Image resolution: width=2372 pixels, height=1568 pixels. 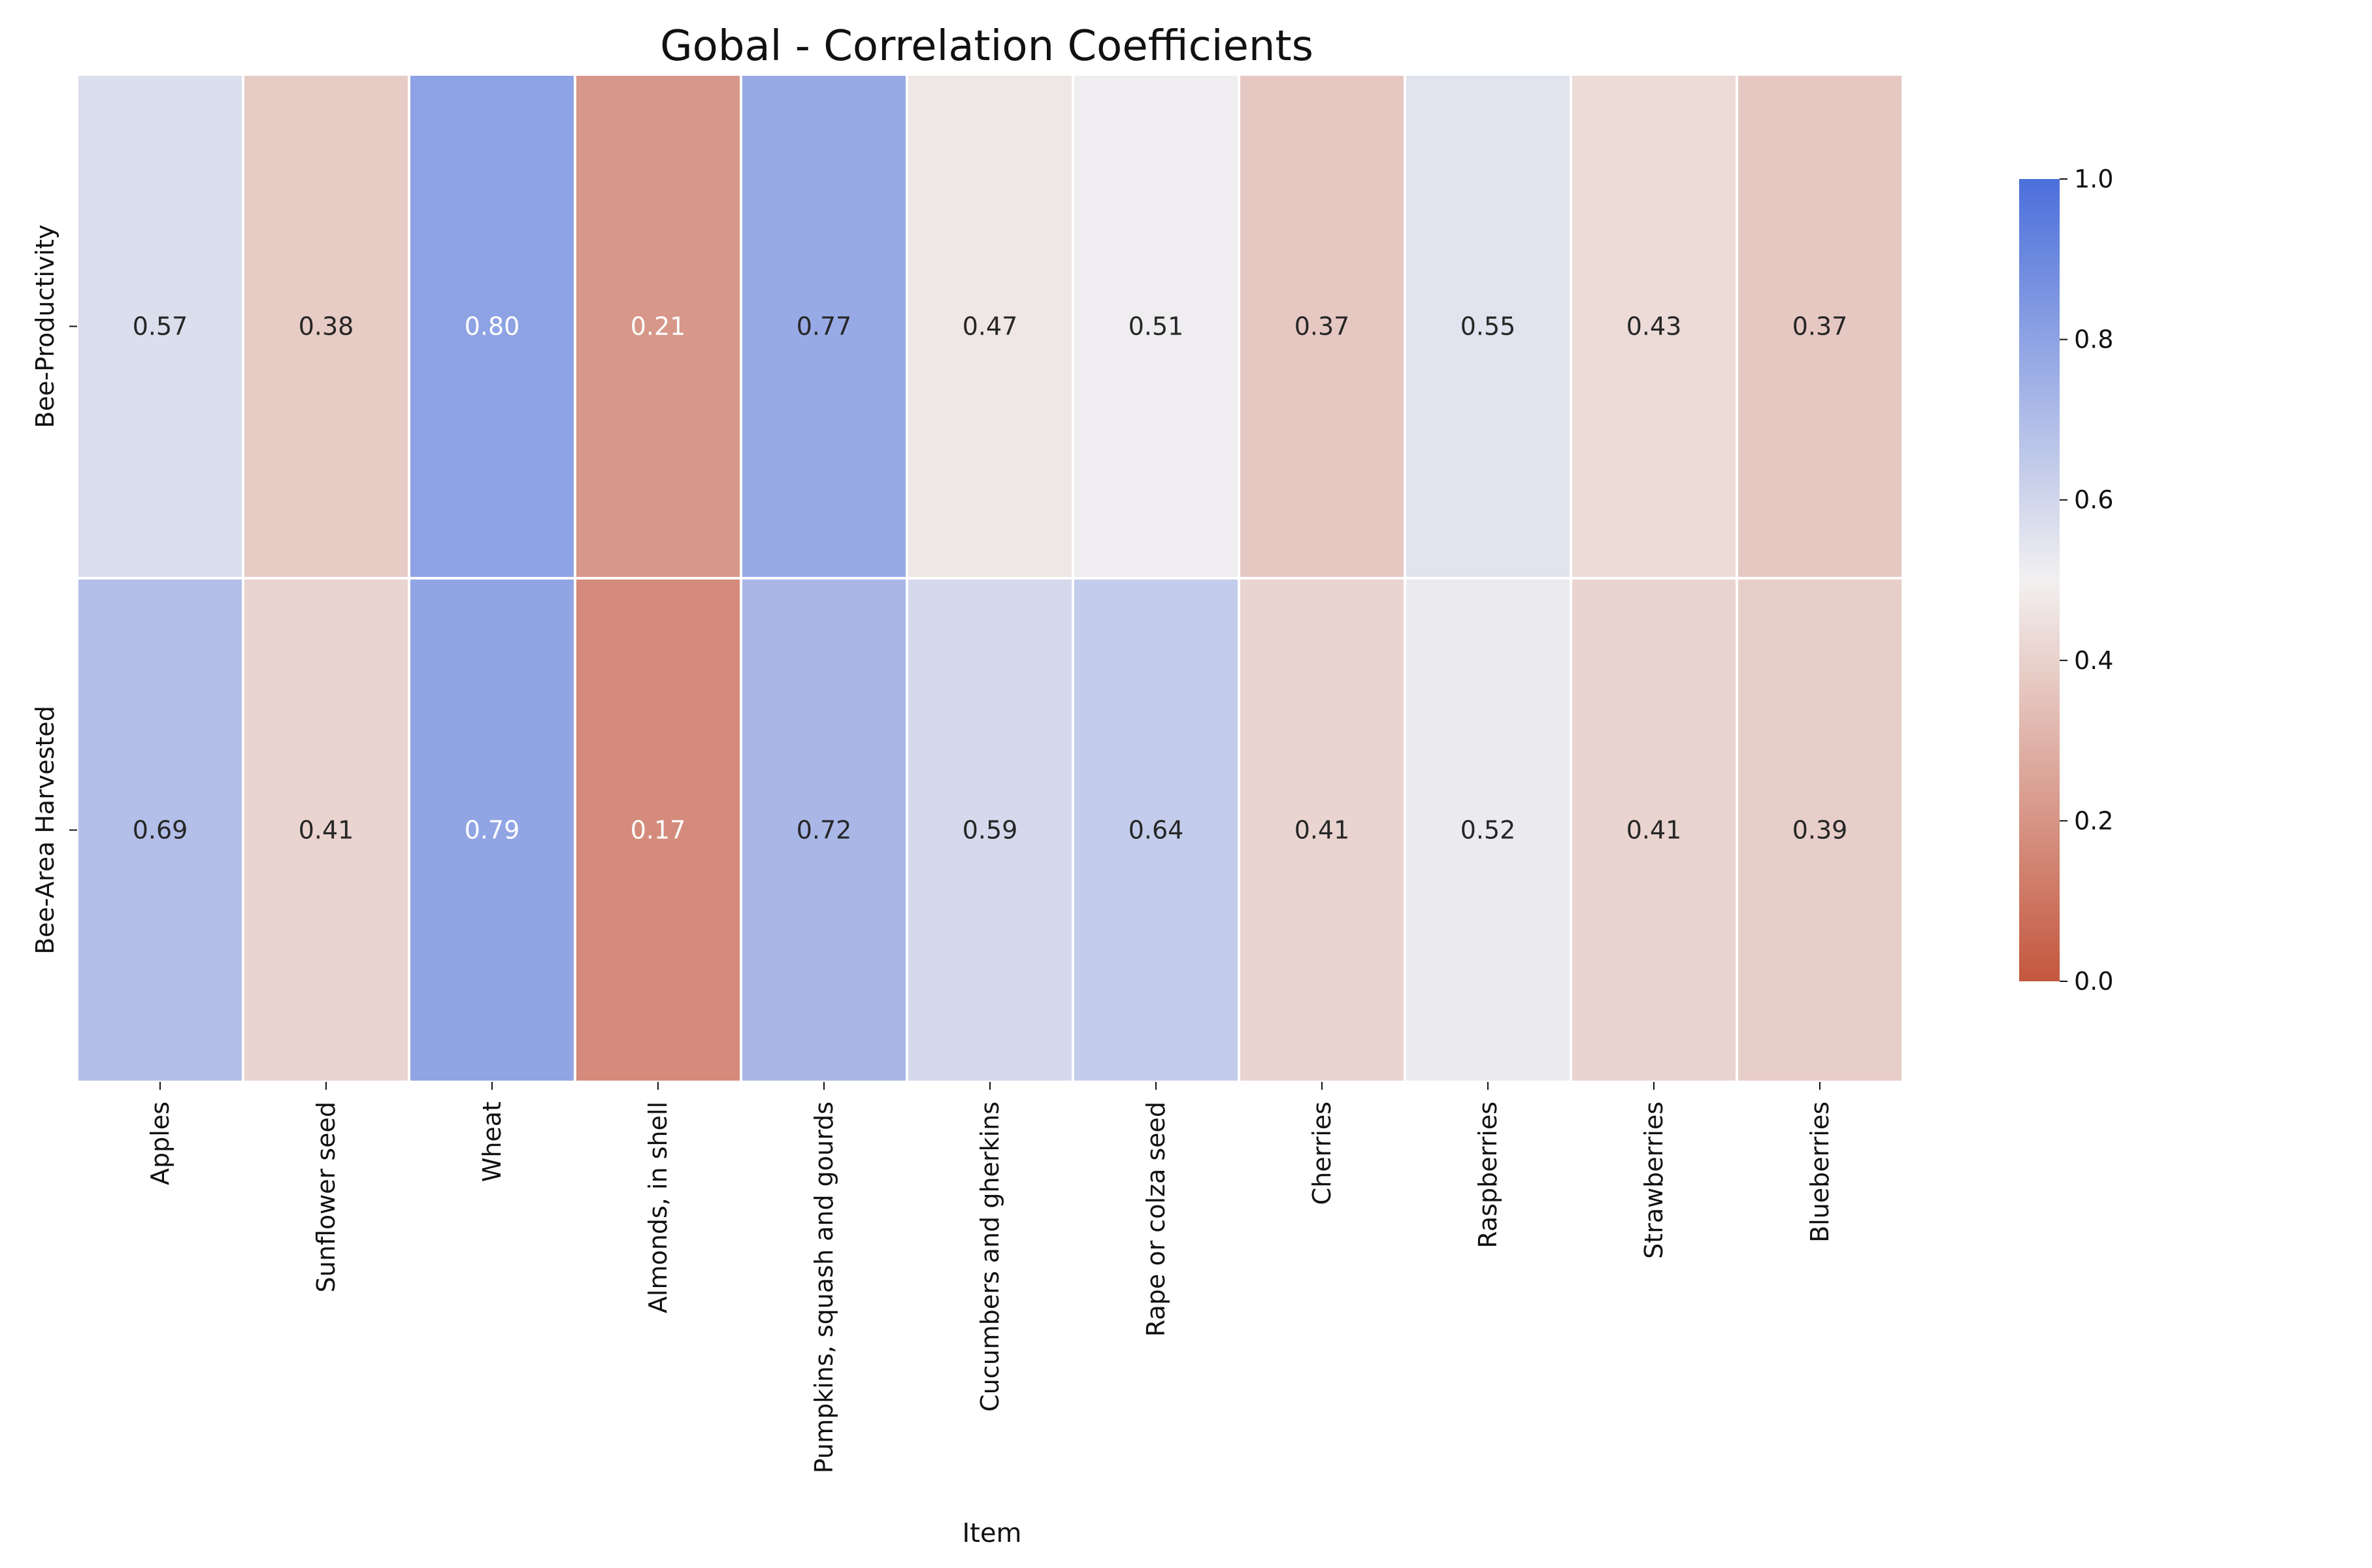 I want to click on cell-value-label: 0.47, so click(x=990, y=326).